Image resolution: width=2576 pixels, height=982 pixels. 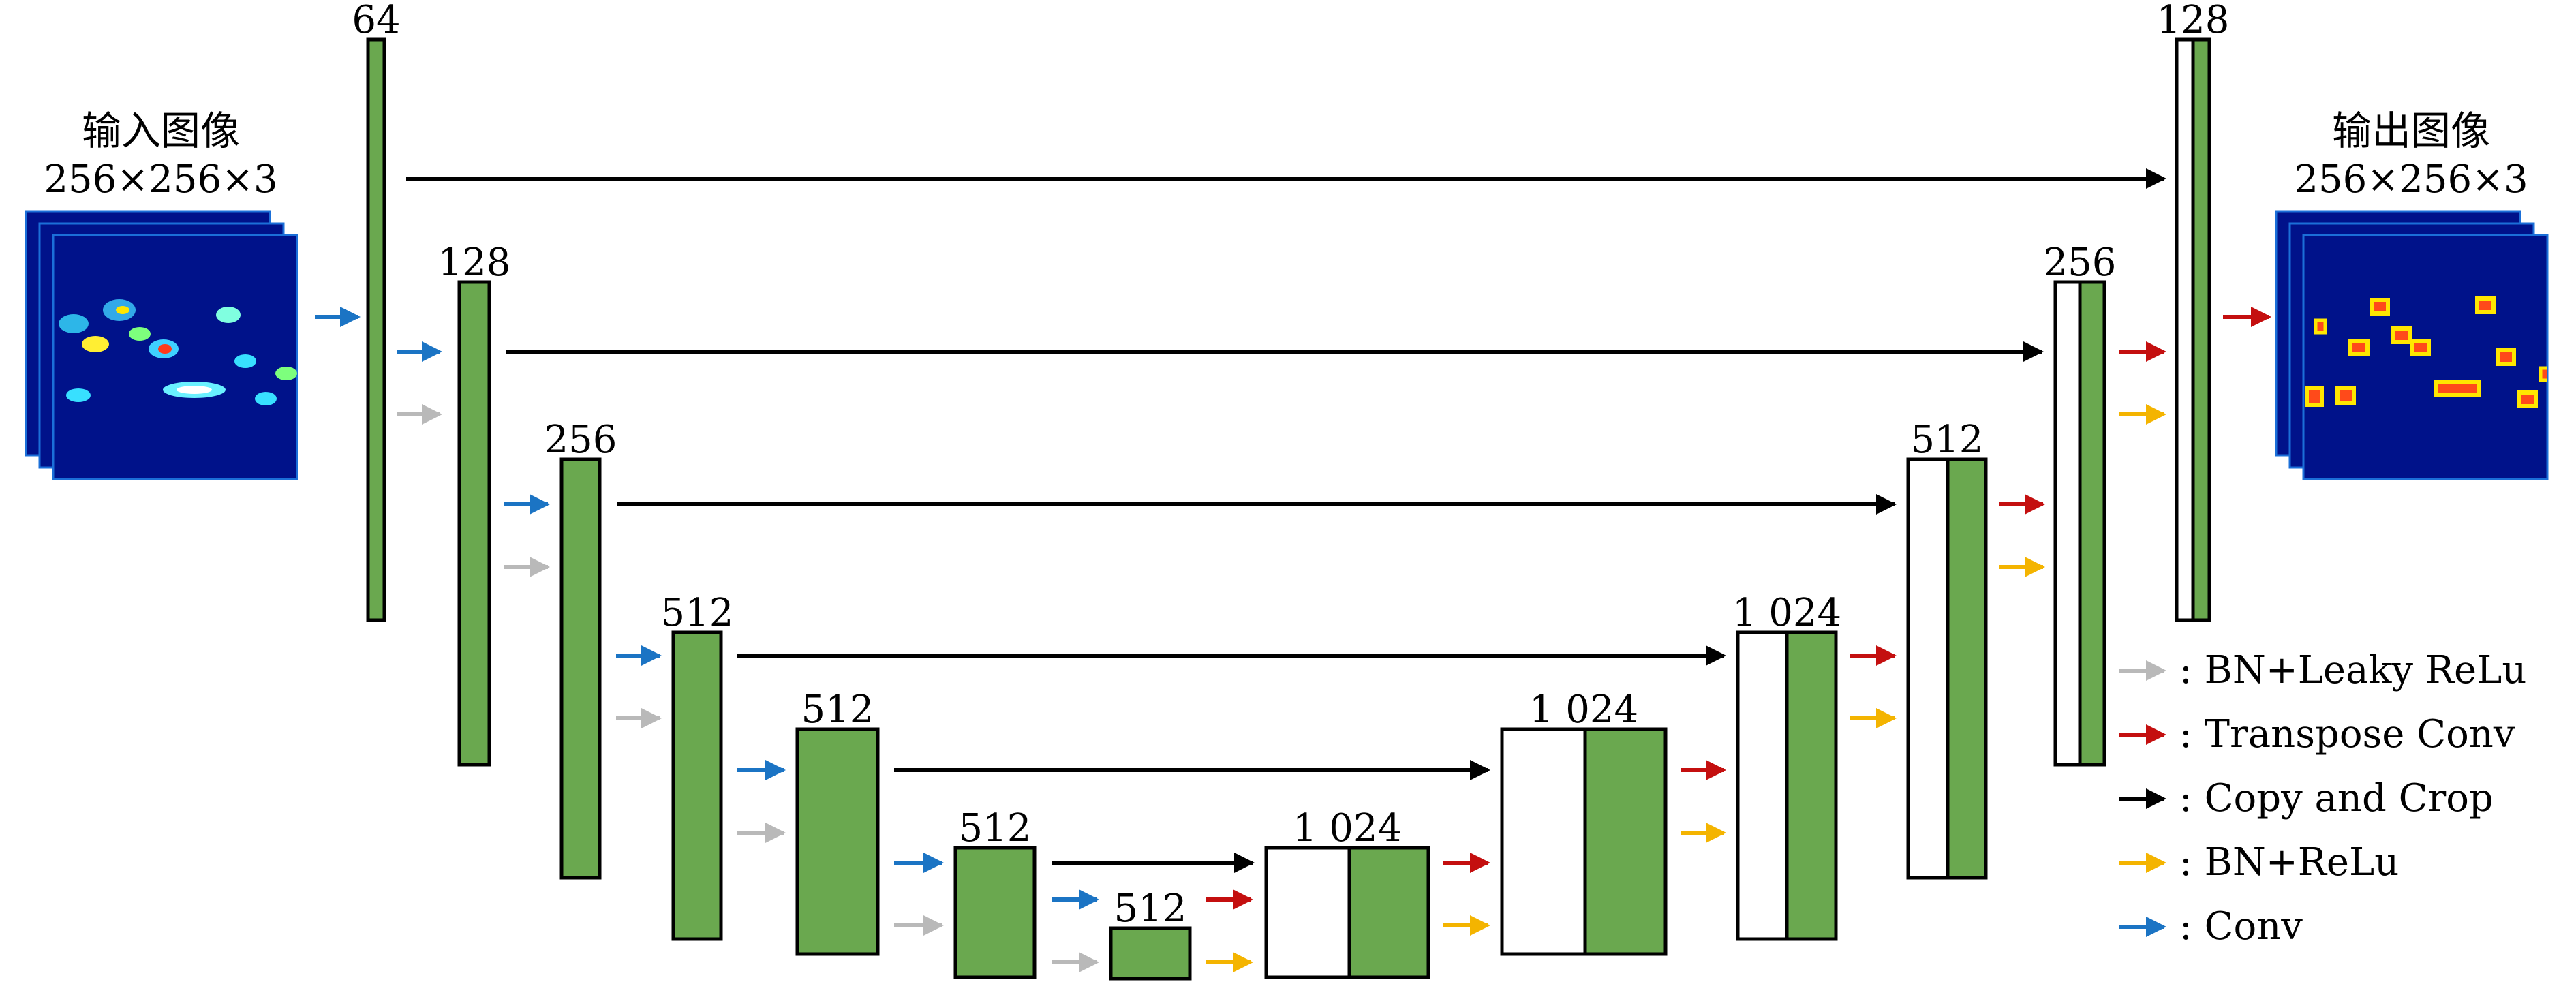 I want to click on encoder-label-4: 512, so click(x=697, y=613).